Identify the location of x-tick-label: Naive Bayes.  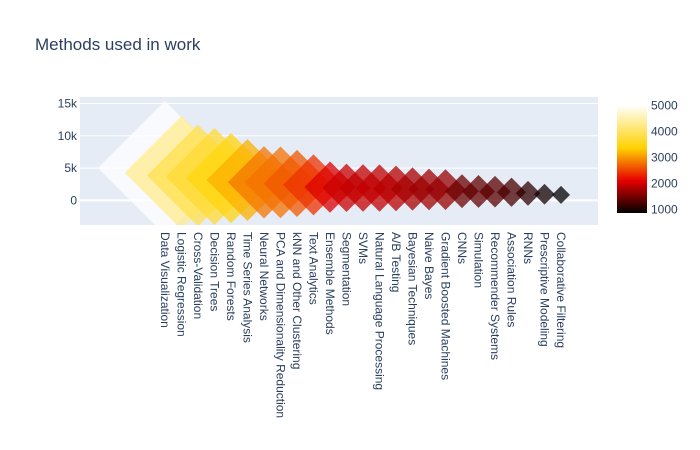
(429, 265).